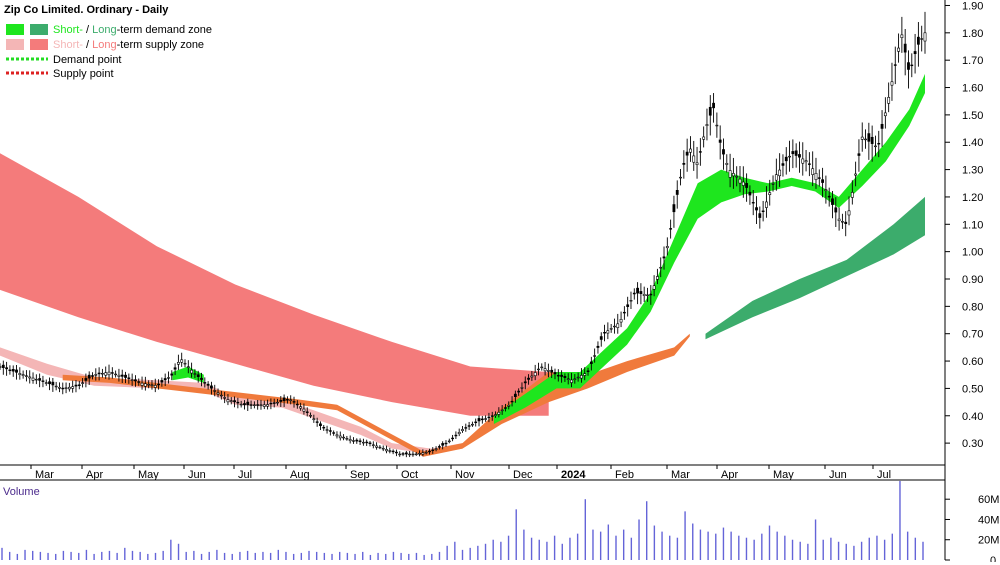 Image resolution: width=1000 pixels, height=565 pixels. Describe the element at coordinates (39, 29) in the screenshot. I see `legend-swatch-long` at that location.